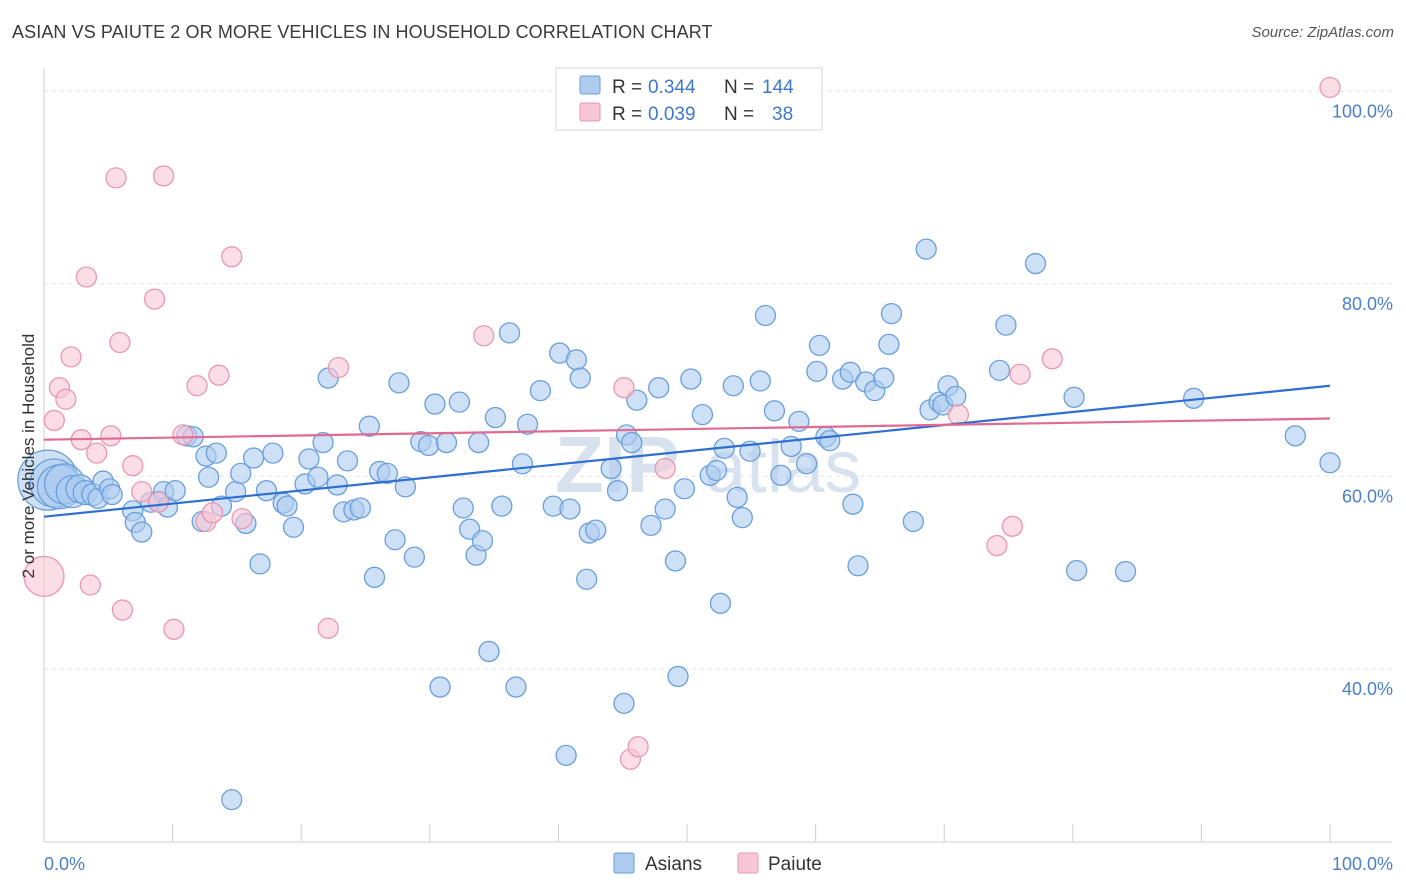 The image size is (1406, 892). I want to click on y-tick-label: 100.0%, so click(1362, 111).